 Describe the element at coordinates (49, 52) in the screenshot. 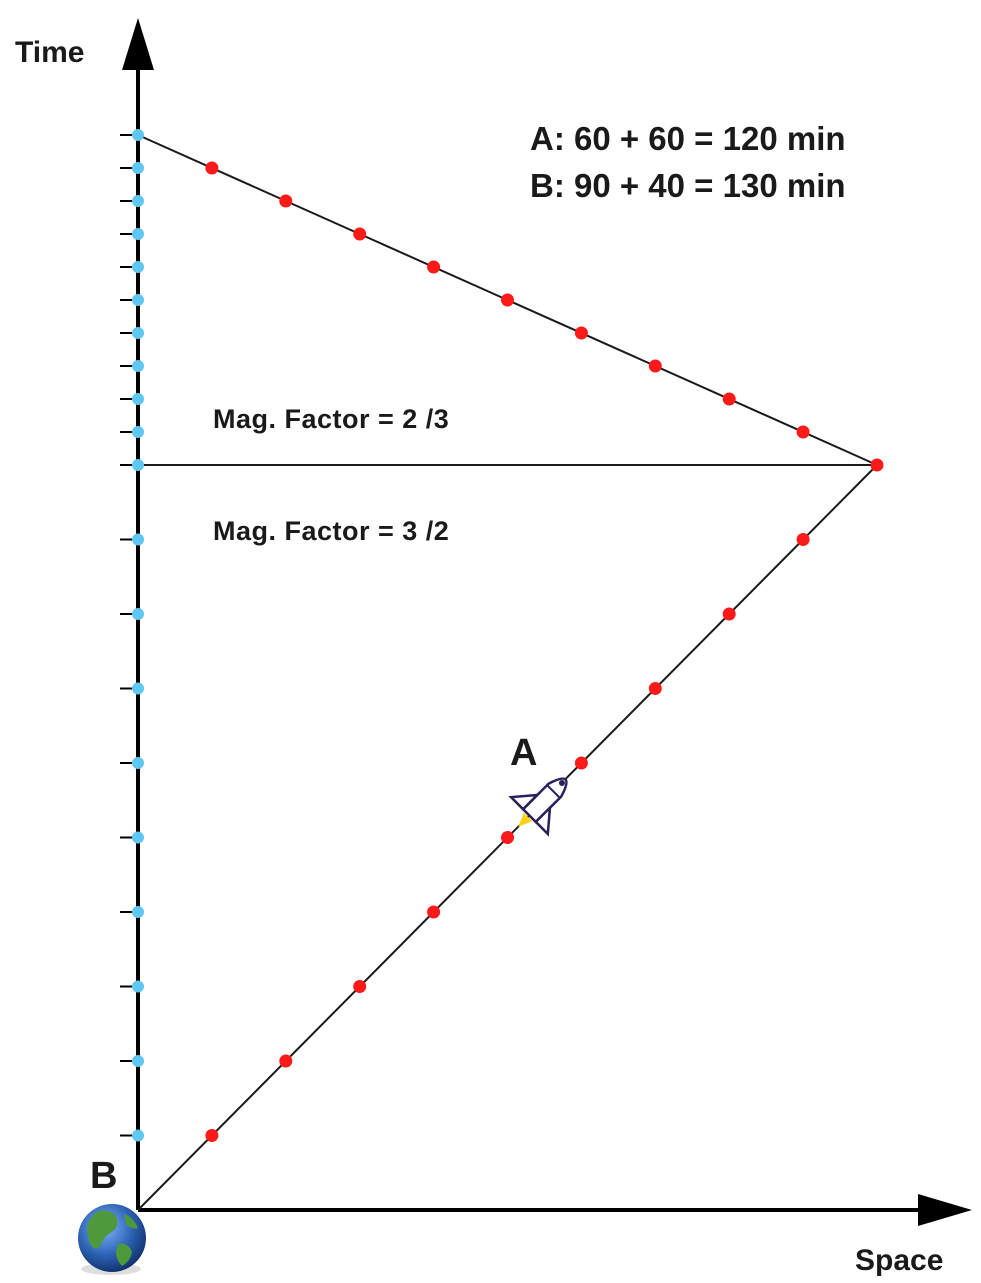

I see `time-axis-label: Time` at that location.